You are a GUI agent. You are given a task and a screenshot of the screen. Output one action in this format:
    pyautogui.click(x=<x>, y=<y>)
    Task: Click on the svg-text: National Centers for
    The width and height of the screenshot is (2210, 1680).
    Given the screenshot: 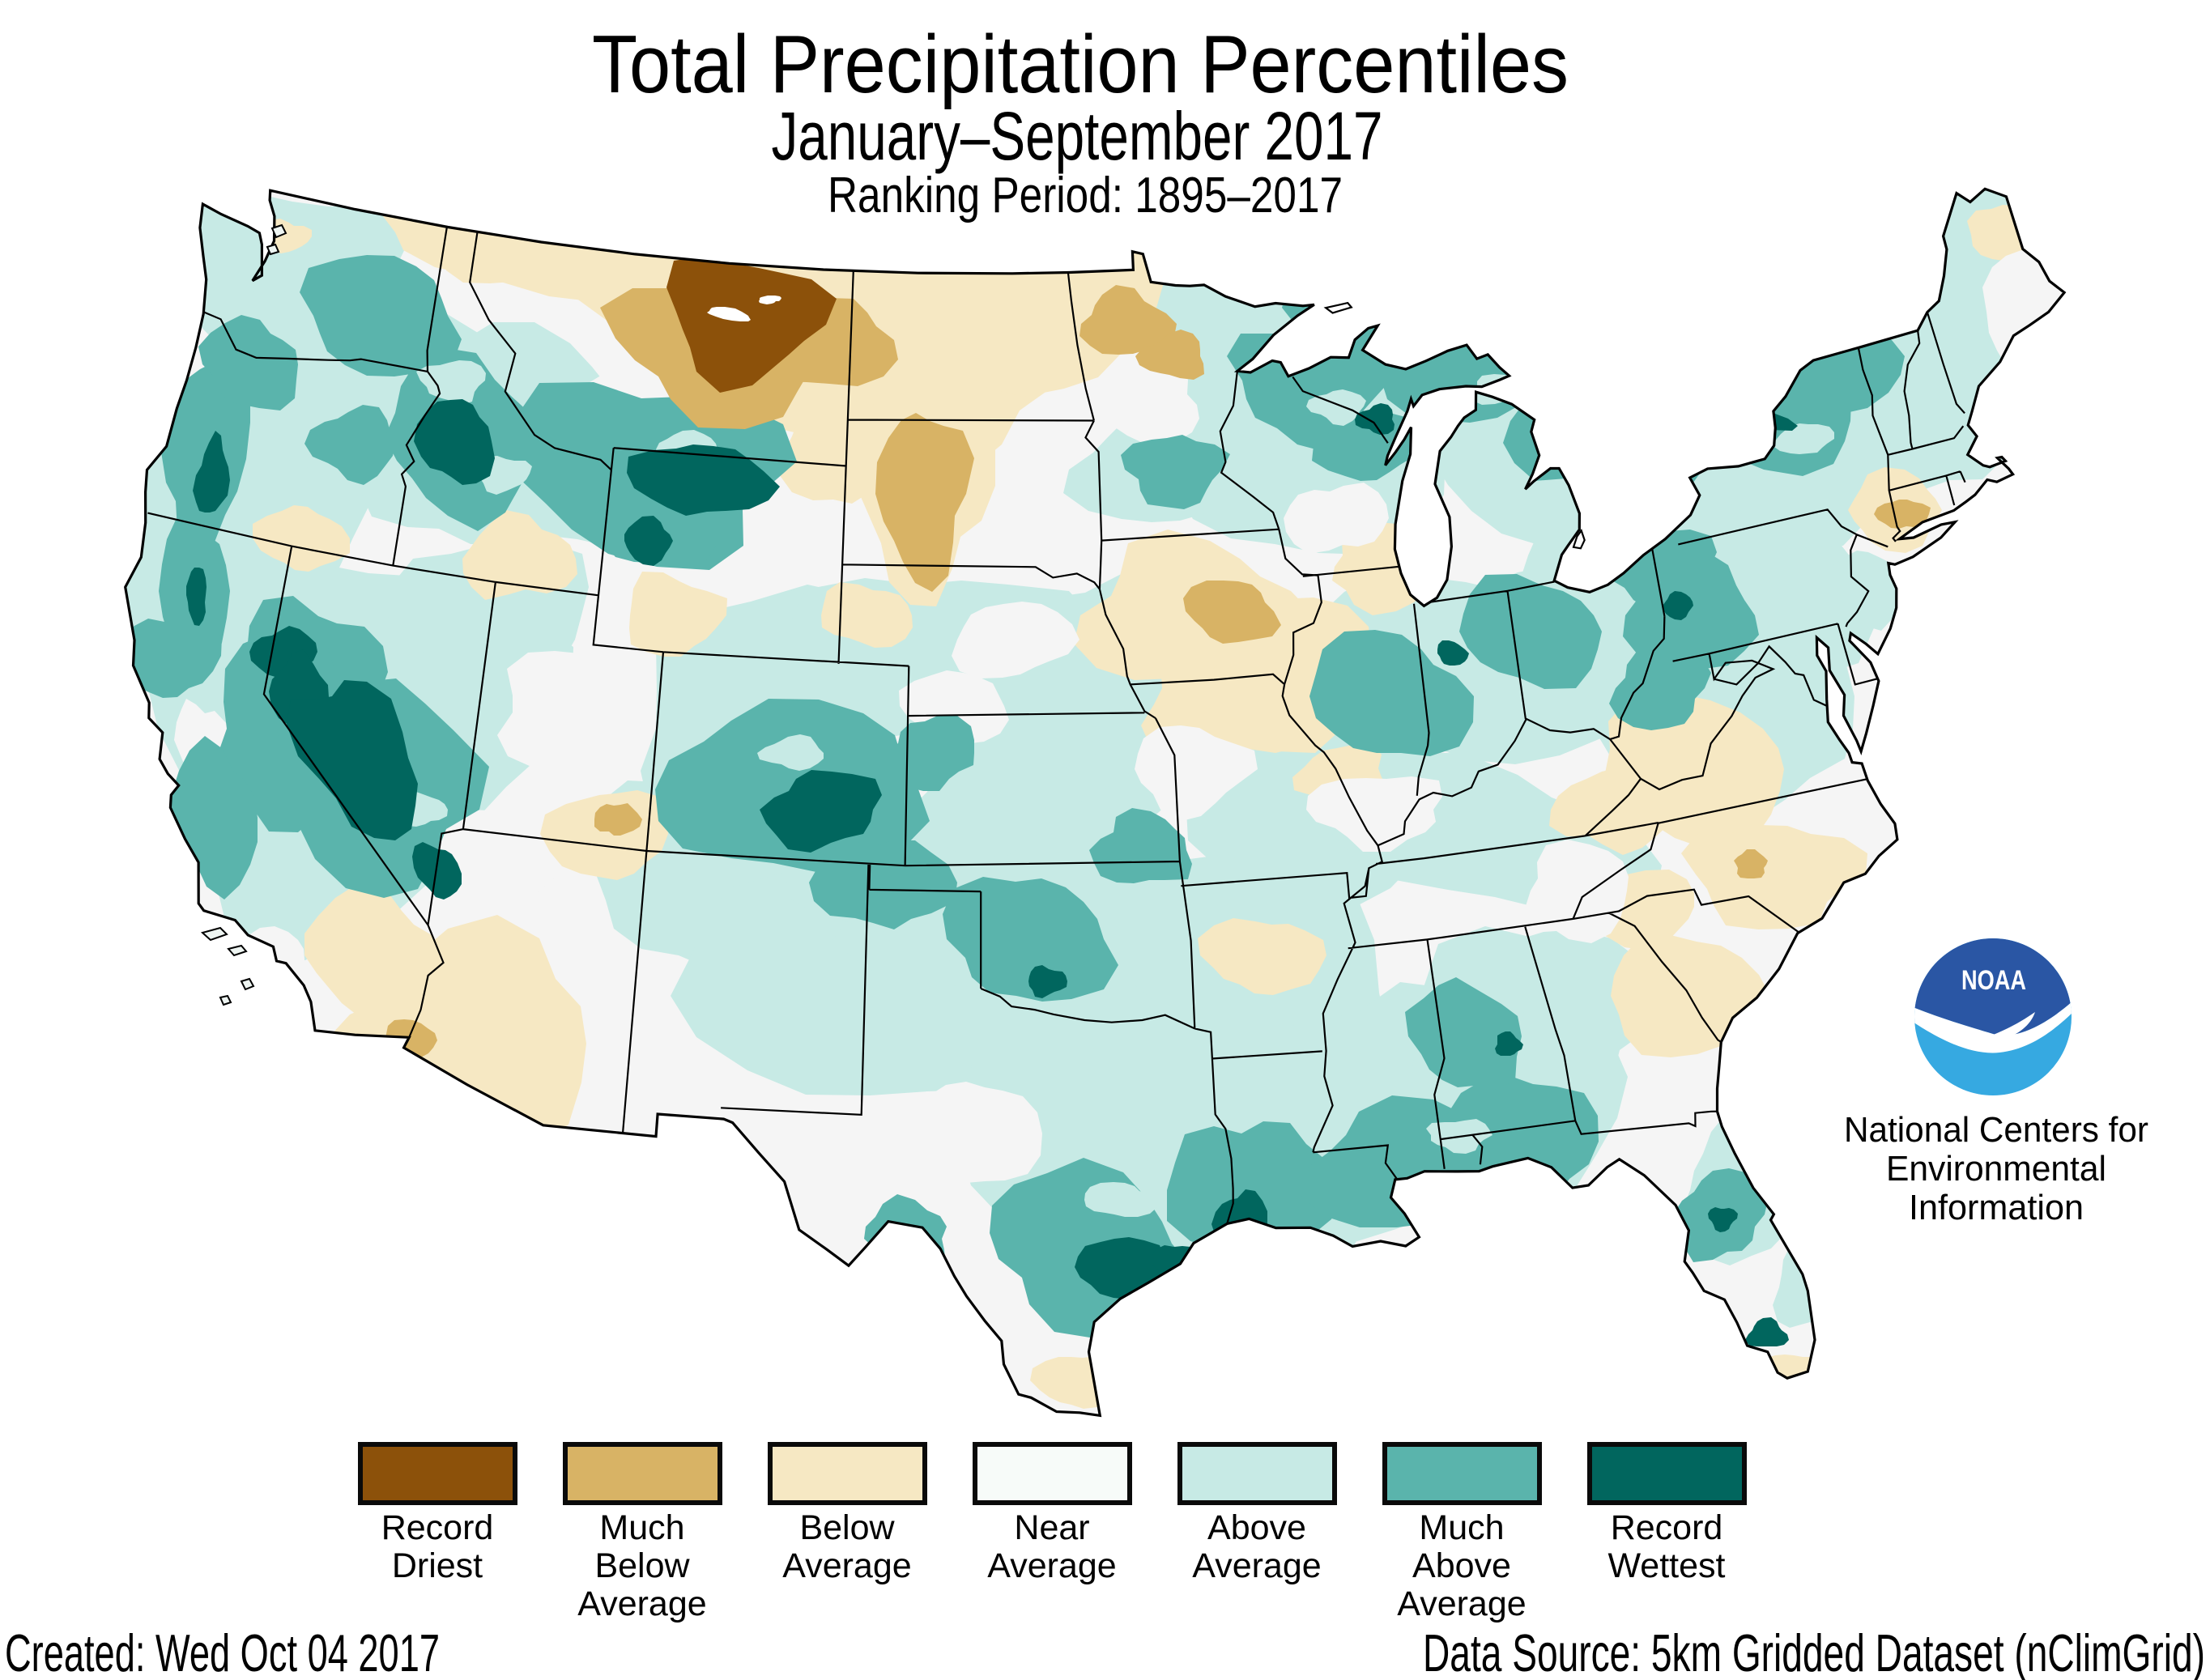 What is the action you would take?
    pyautogui.click(x=1996, y=1130)
    